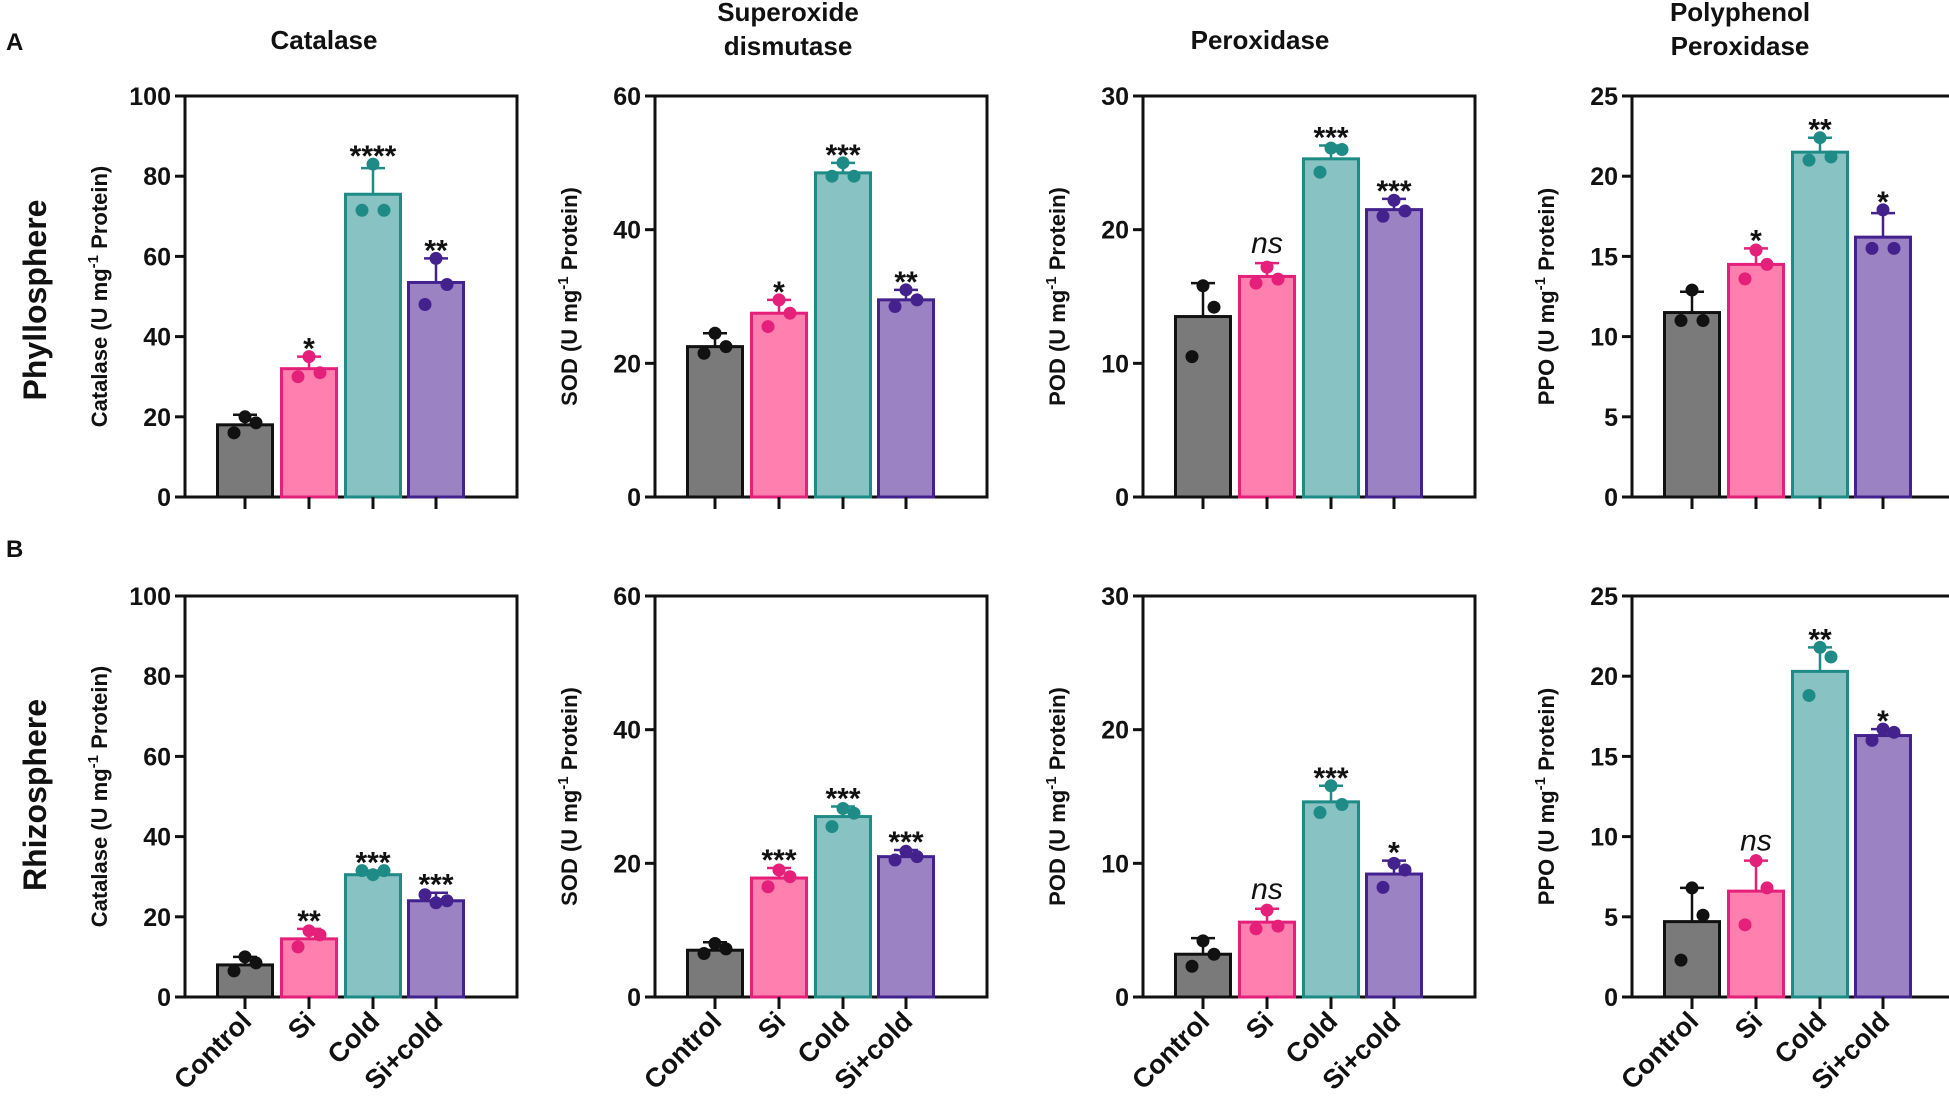 The width and height of the screenshot is (1949, 1110). What do you see at coordinates (157, 177) in the screenshot?
I see `y-tick-label: 80` at bounding box center [157, 177].